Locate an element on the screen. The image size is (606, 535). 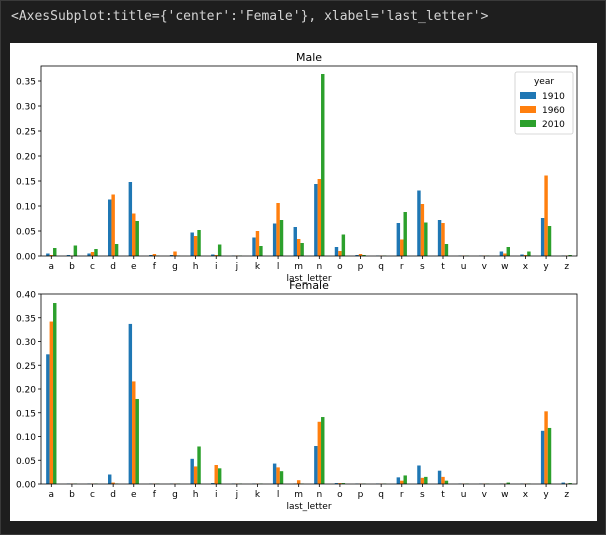
bar-1960-f is located at coordinates (154, 255).